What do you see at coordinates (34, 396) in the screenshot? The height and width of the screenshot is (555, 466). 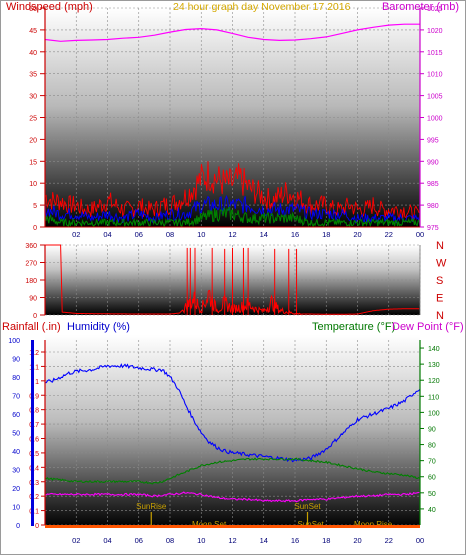 I see `rain-tick-label: 0.9` at bounding box center [34, 396].